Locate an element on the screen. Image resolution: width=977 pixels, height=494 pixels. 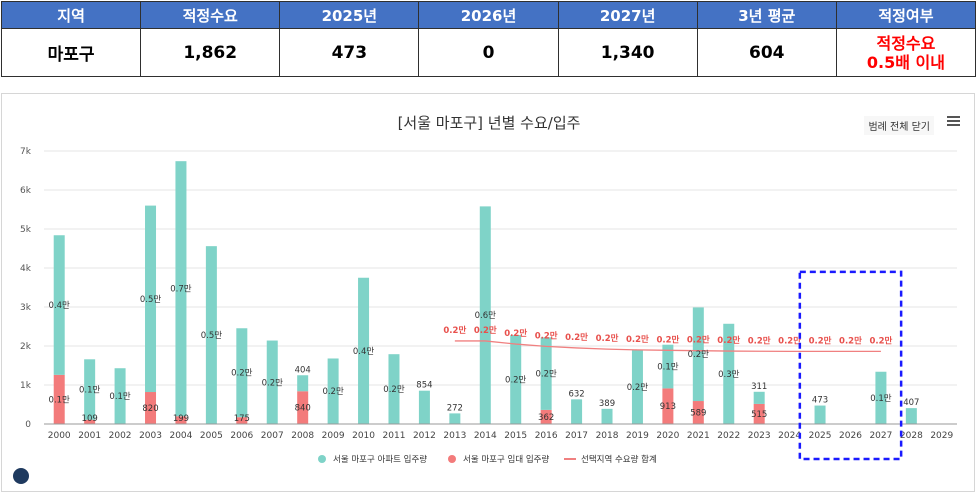
header-2025: 2025년 is located at coordinates (349, 15).